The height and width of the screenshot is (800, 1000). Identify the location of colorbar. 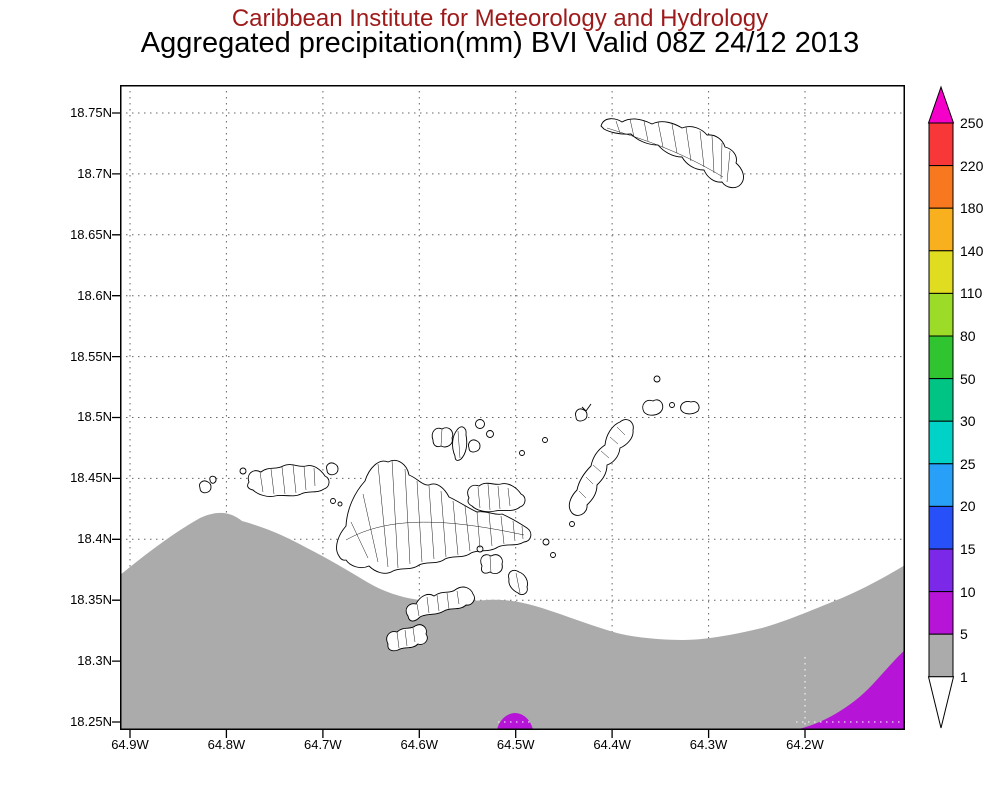
(941, 407).